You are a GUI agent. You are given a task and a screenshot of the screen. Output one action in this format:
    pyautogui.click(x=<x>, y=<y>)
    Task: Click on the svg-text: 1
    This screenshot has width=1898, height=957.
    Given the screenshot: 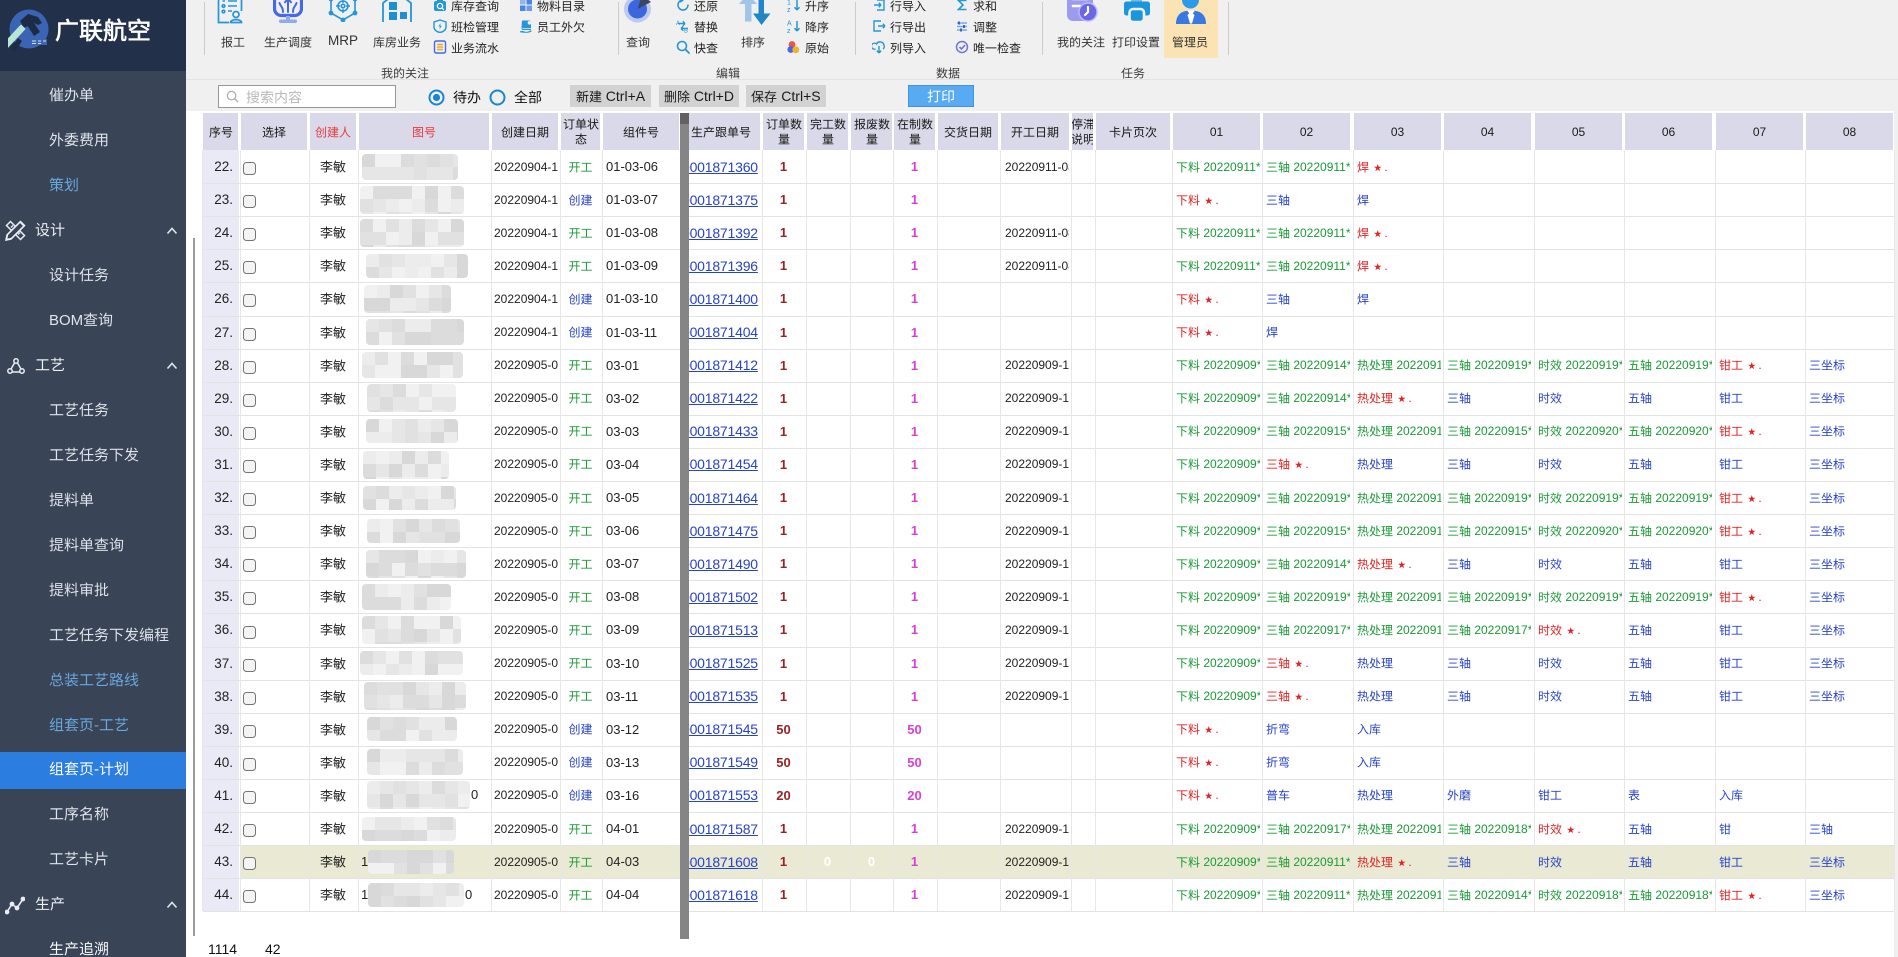 What is the action you would take?
    pyautogui.click(x=789, y=3)
    